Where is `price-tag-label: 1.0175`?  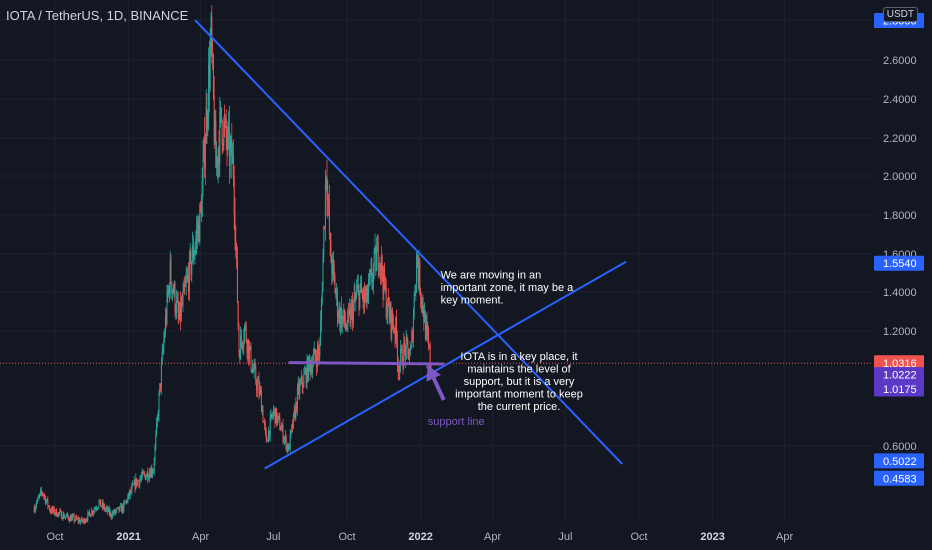 price-tag-label: 1.0175 is located at coordinates (900, 390).